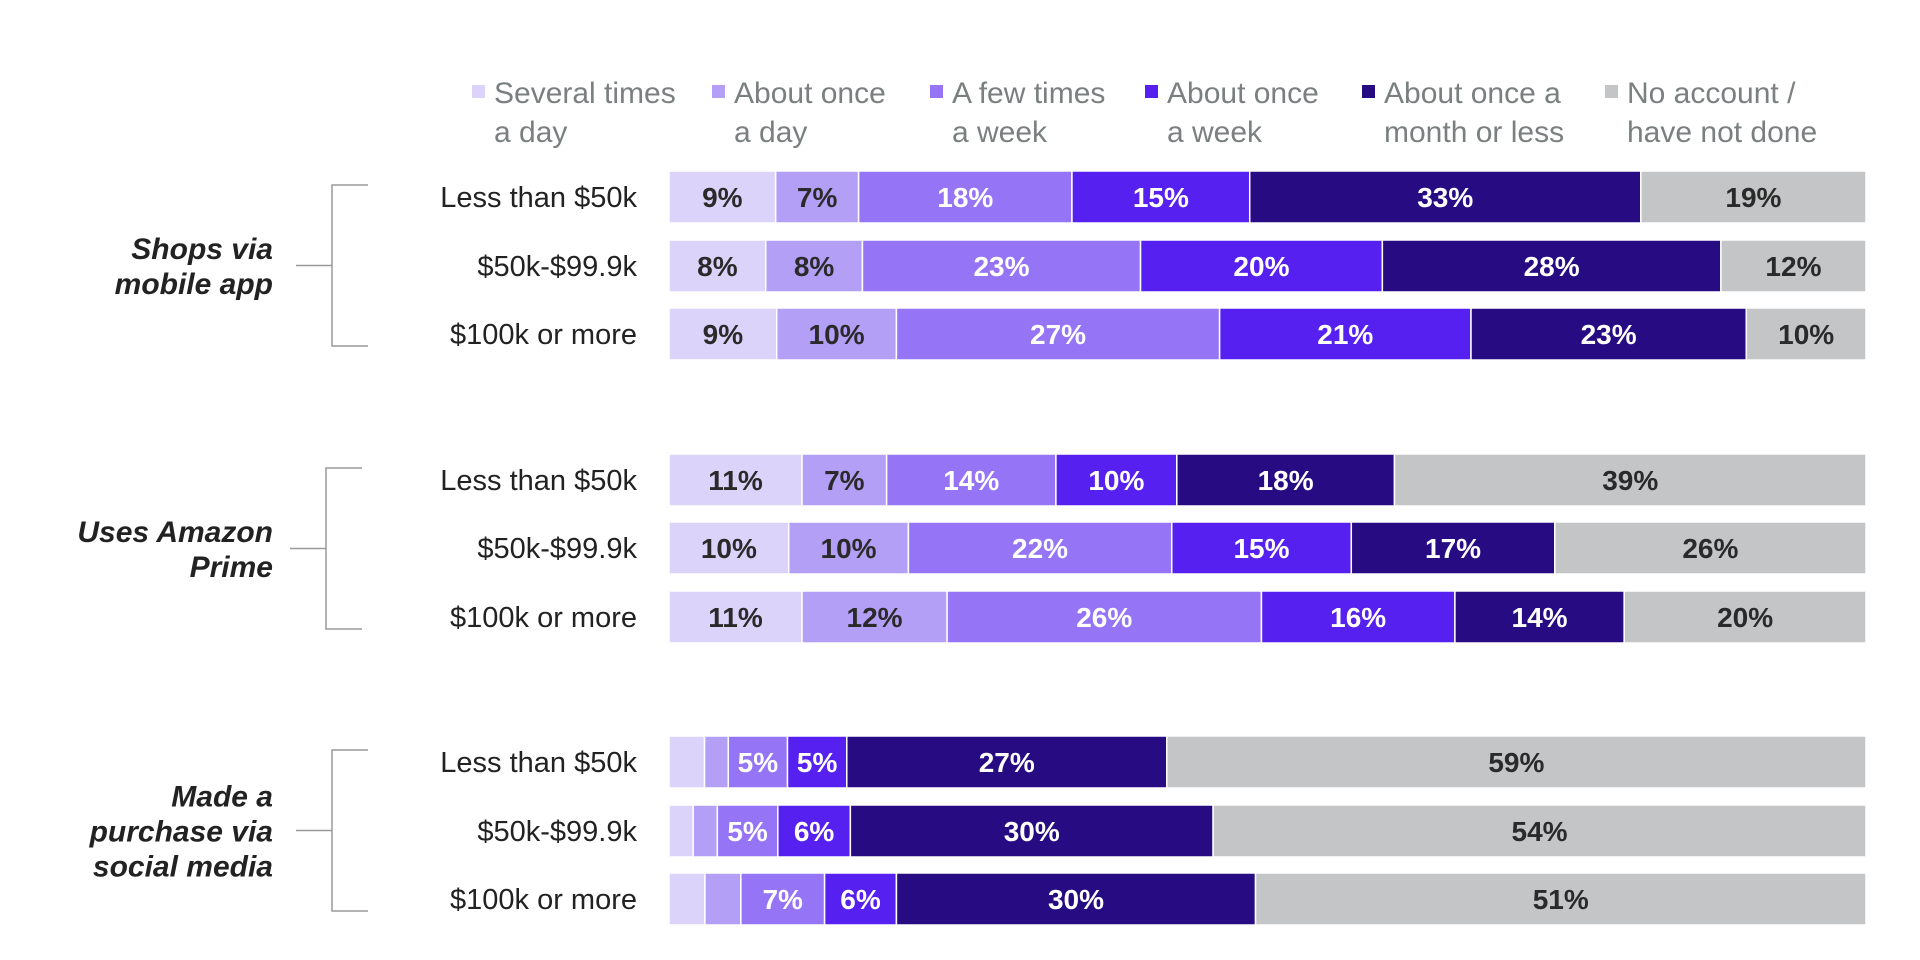  What do you see at coordinates (181, 832) in the screenshot?
I see `group-label: purchase via` at bounding box center [181, 832].